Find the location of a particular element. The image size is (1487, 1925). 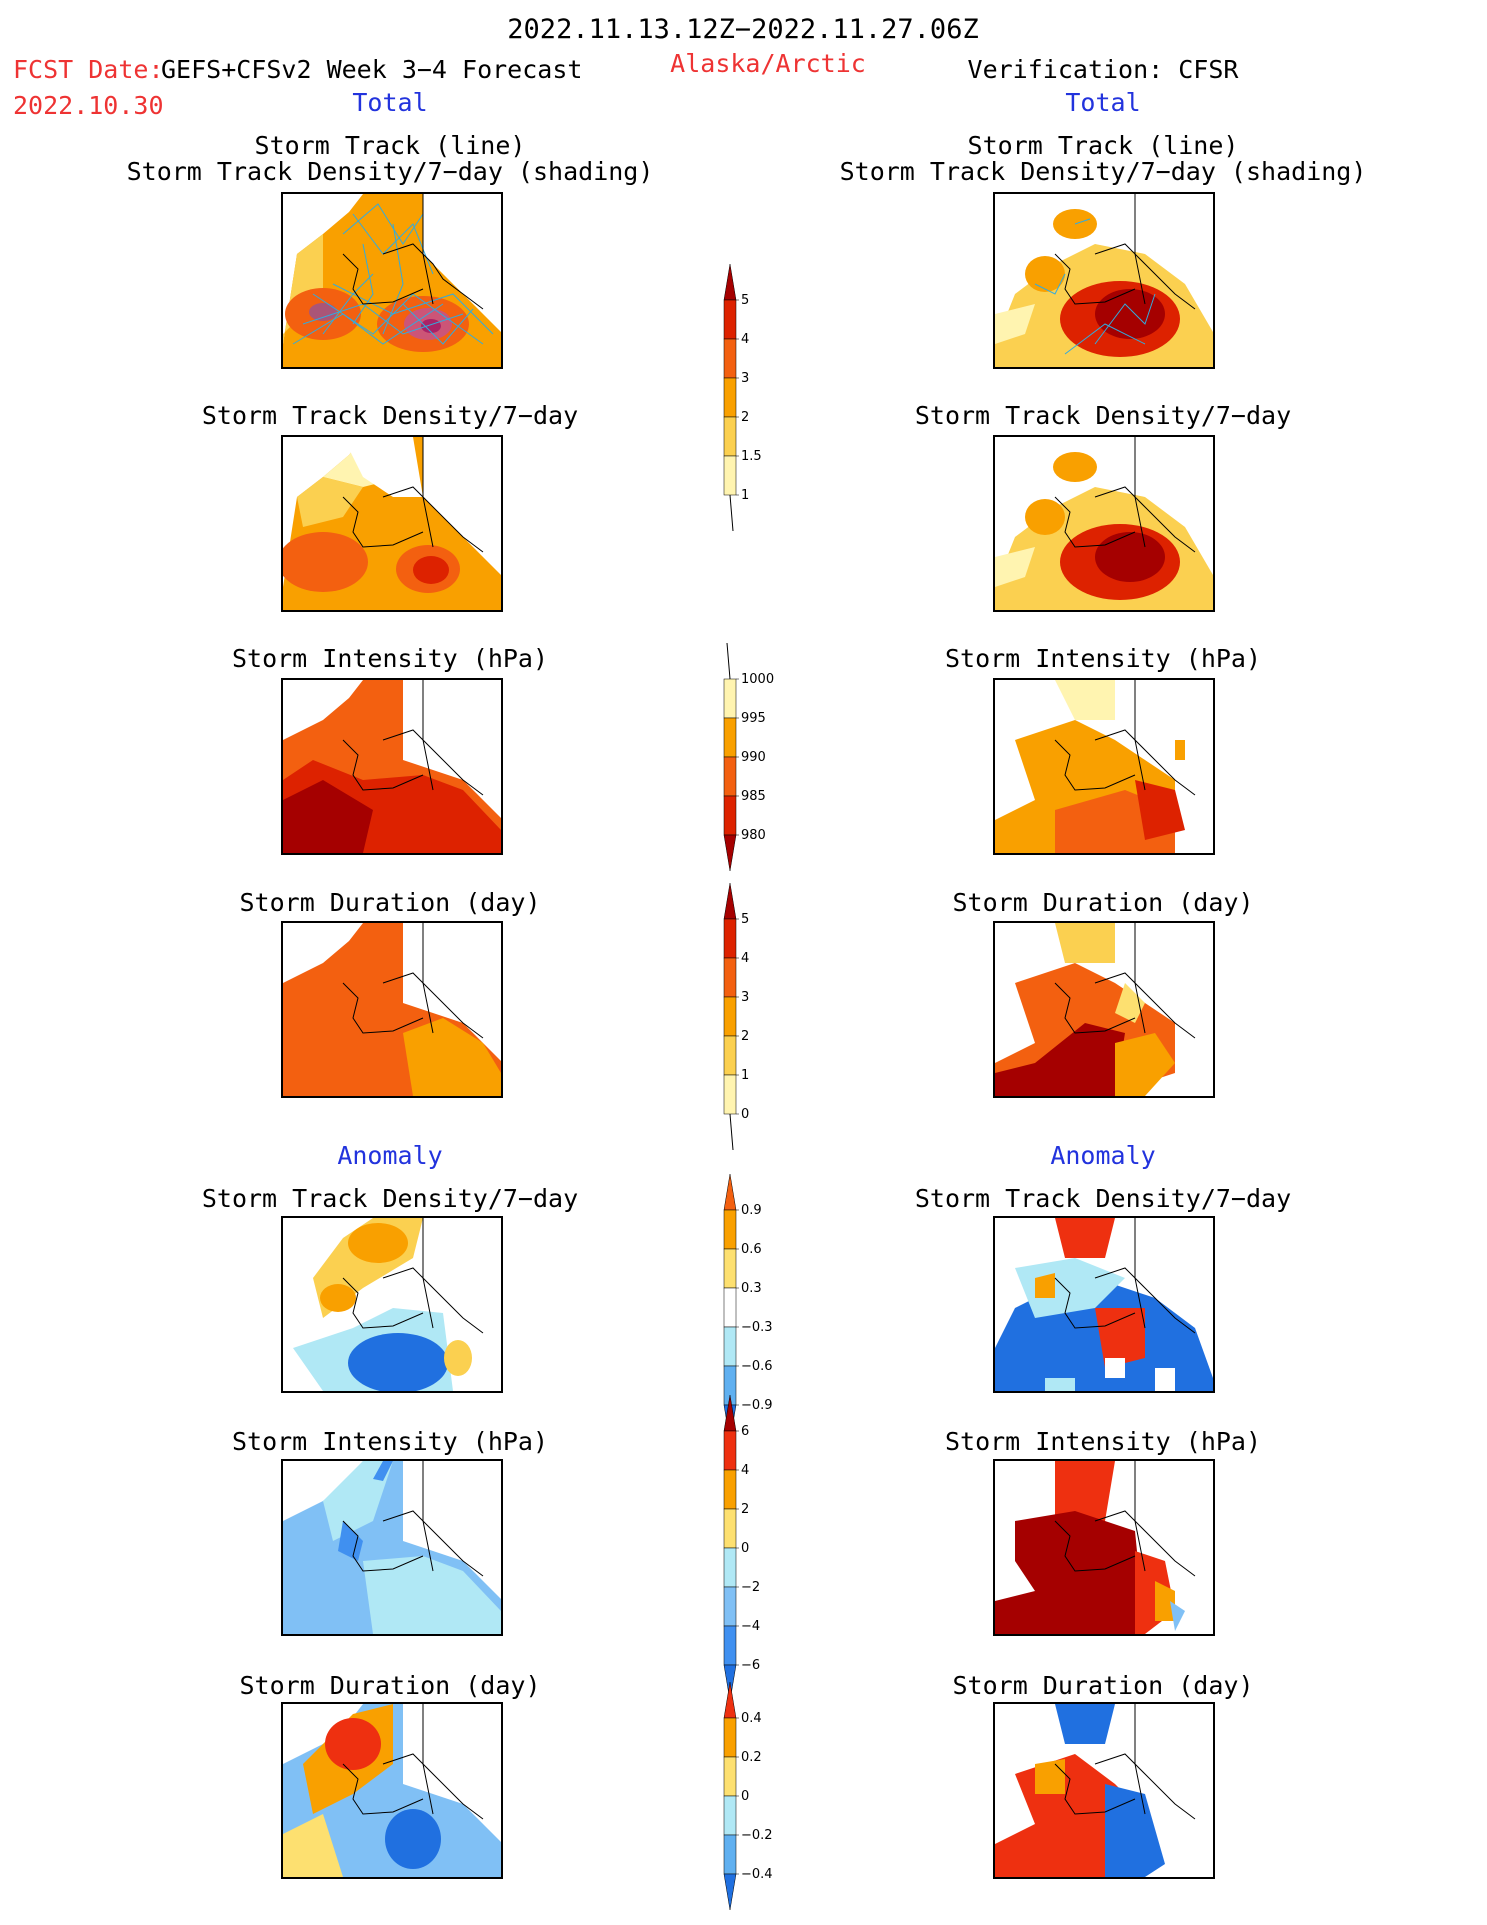

colorbar-tick-label: 0.2 is located at coordinates (751, 1757).